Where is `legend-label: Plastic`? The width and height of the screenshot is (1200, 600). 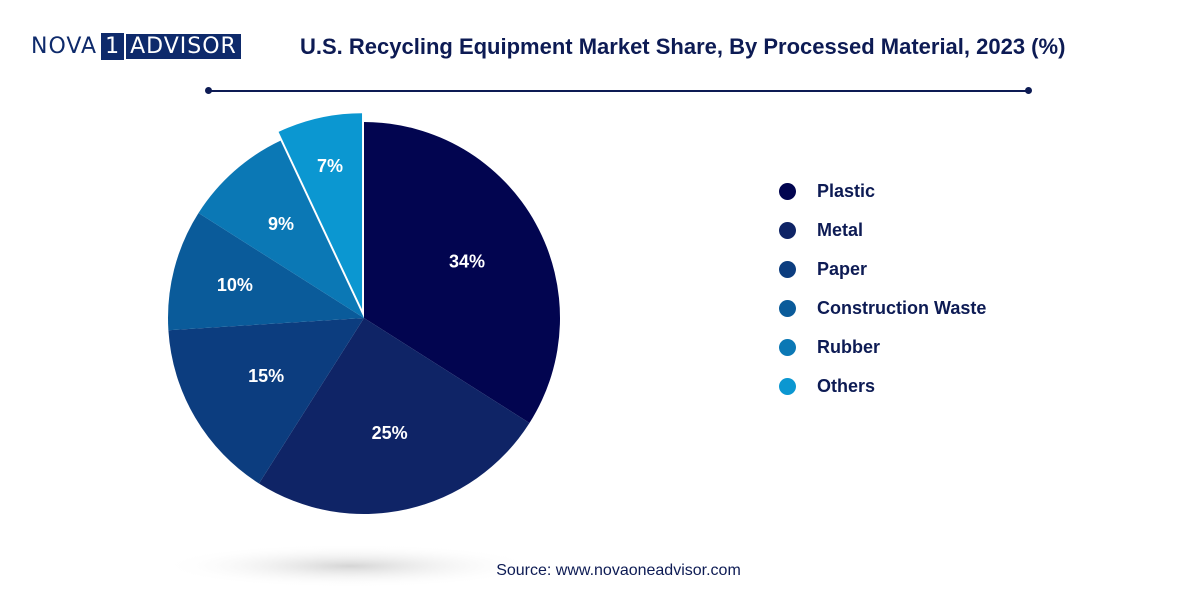 legend-label: Plastic is located at coordinates (846, 191).